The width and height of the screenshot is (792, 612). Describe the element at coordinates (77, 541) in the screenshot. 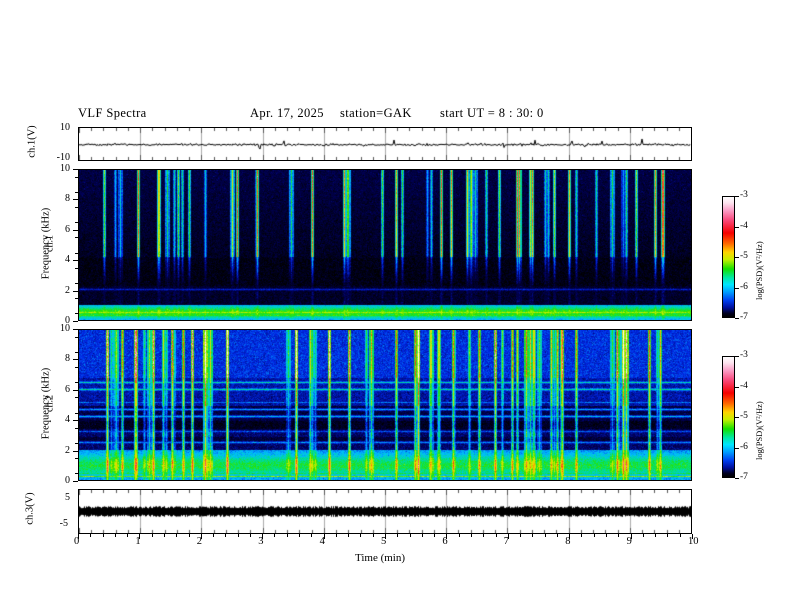

I see `xtick-label: 0` at that location.